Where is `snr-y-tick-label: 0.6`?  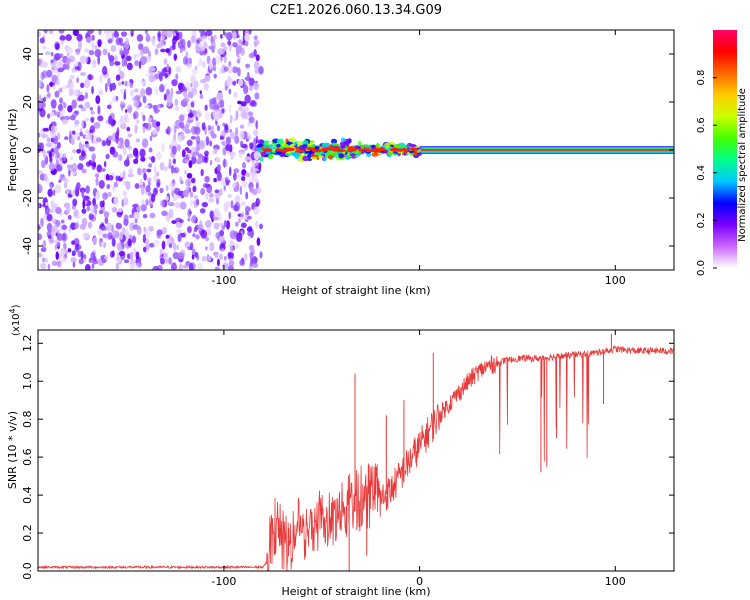
snr-y-tick-label: 0.6 is located at coordinates (27, 457).